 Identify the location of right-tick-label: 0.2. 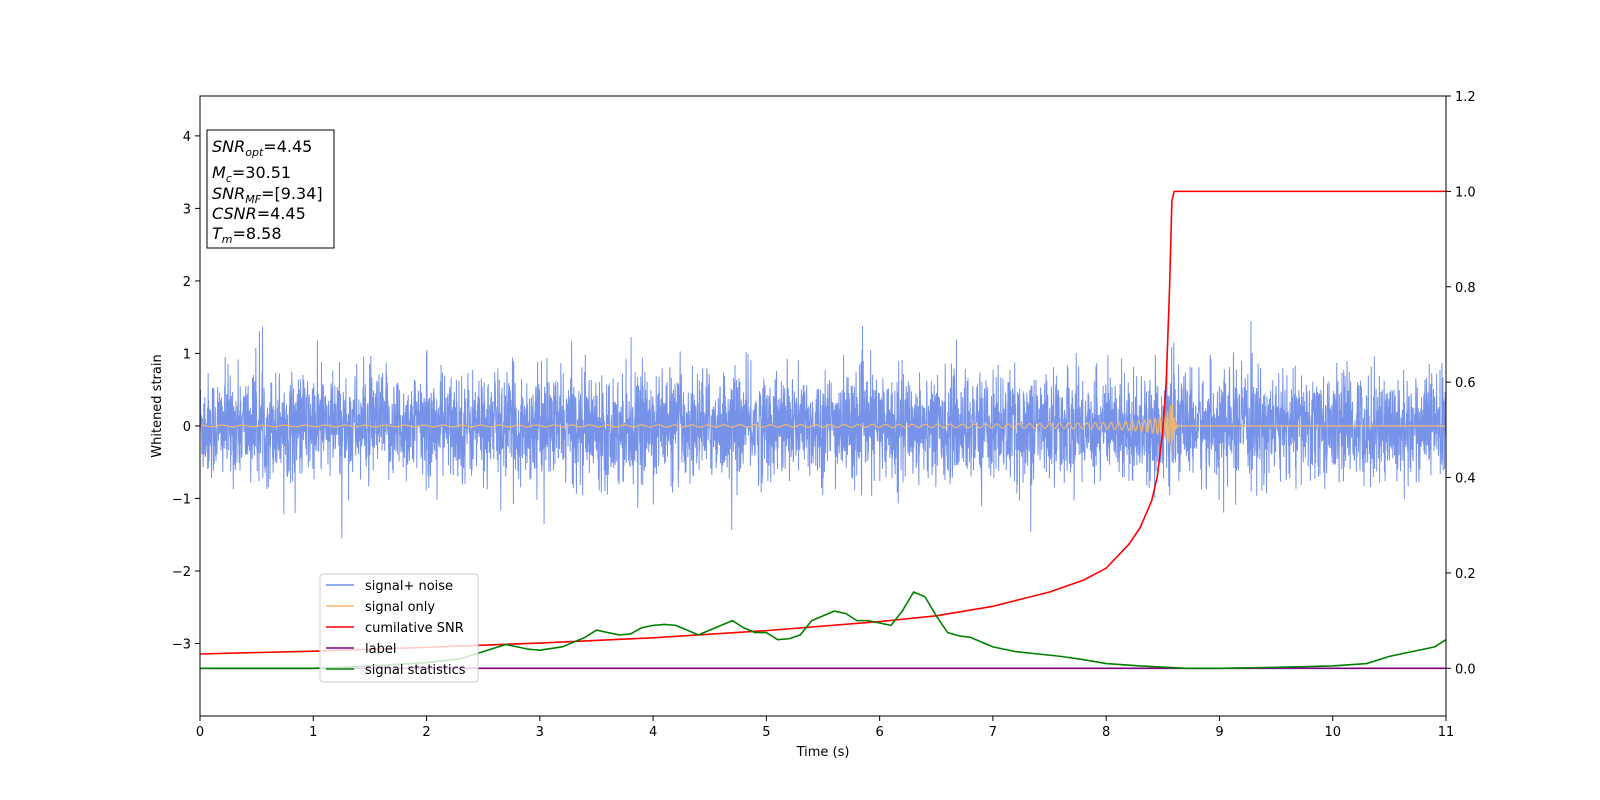
(1465, 574).